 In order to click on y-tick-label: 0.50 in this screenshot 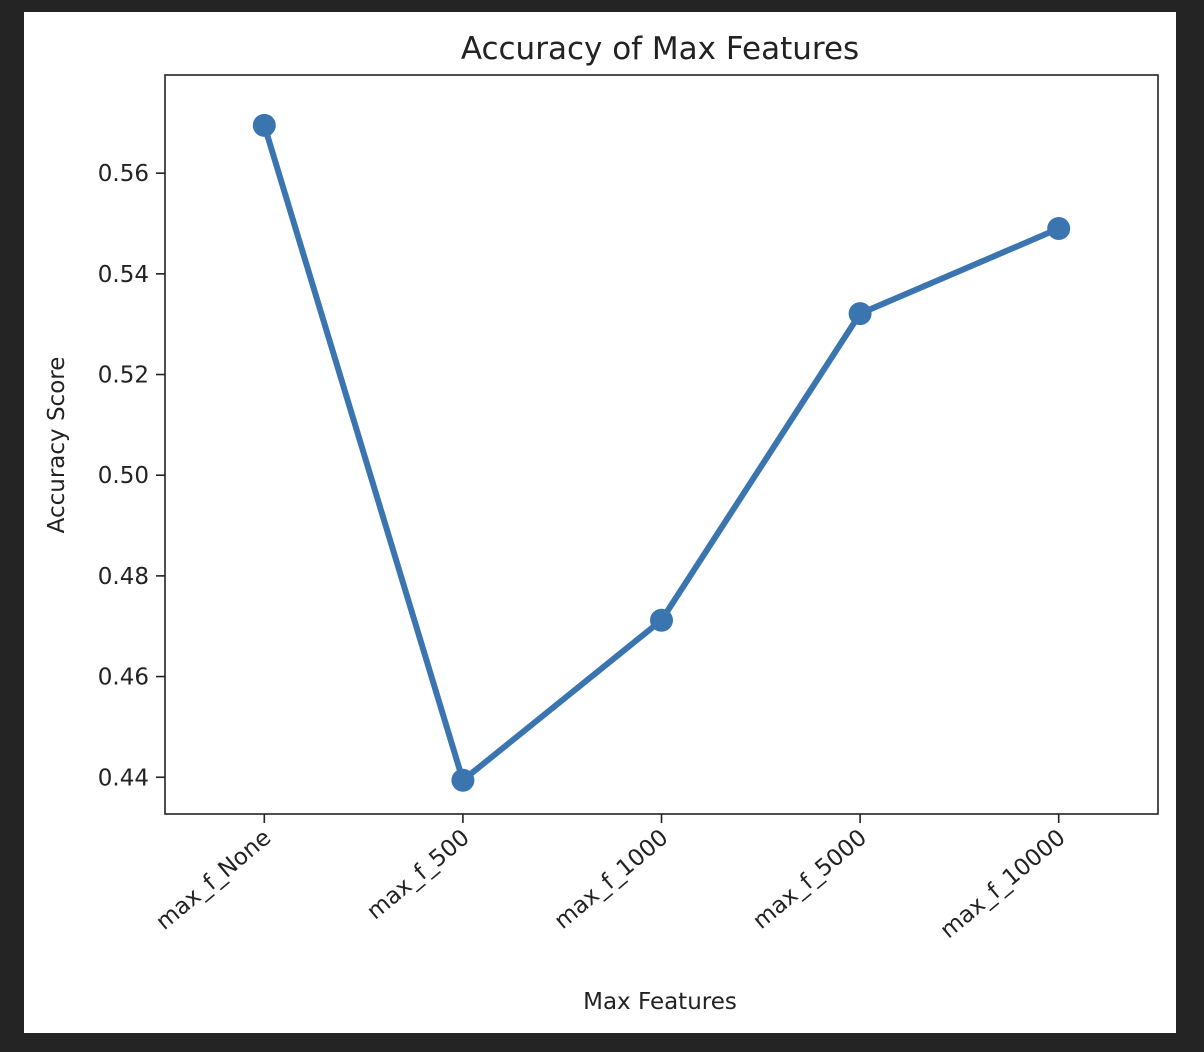, I will do `click(123, 476)`.